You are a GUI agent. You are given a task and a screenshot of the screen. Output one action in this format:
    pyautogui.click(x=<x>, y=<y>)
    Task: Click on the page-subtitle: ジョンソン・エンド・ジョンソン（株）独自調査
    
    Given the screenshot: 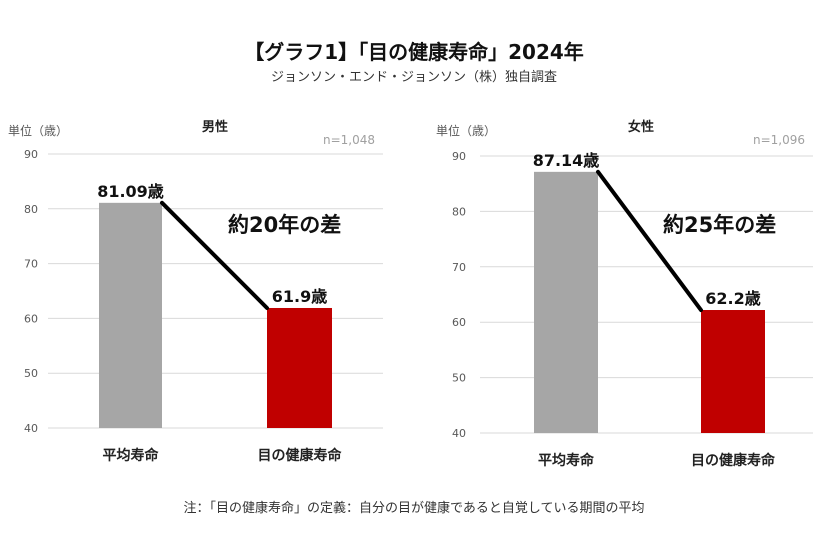 What is the action you would take?
    pyautogui.click(x=413, y=77)
    